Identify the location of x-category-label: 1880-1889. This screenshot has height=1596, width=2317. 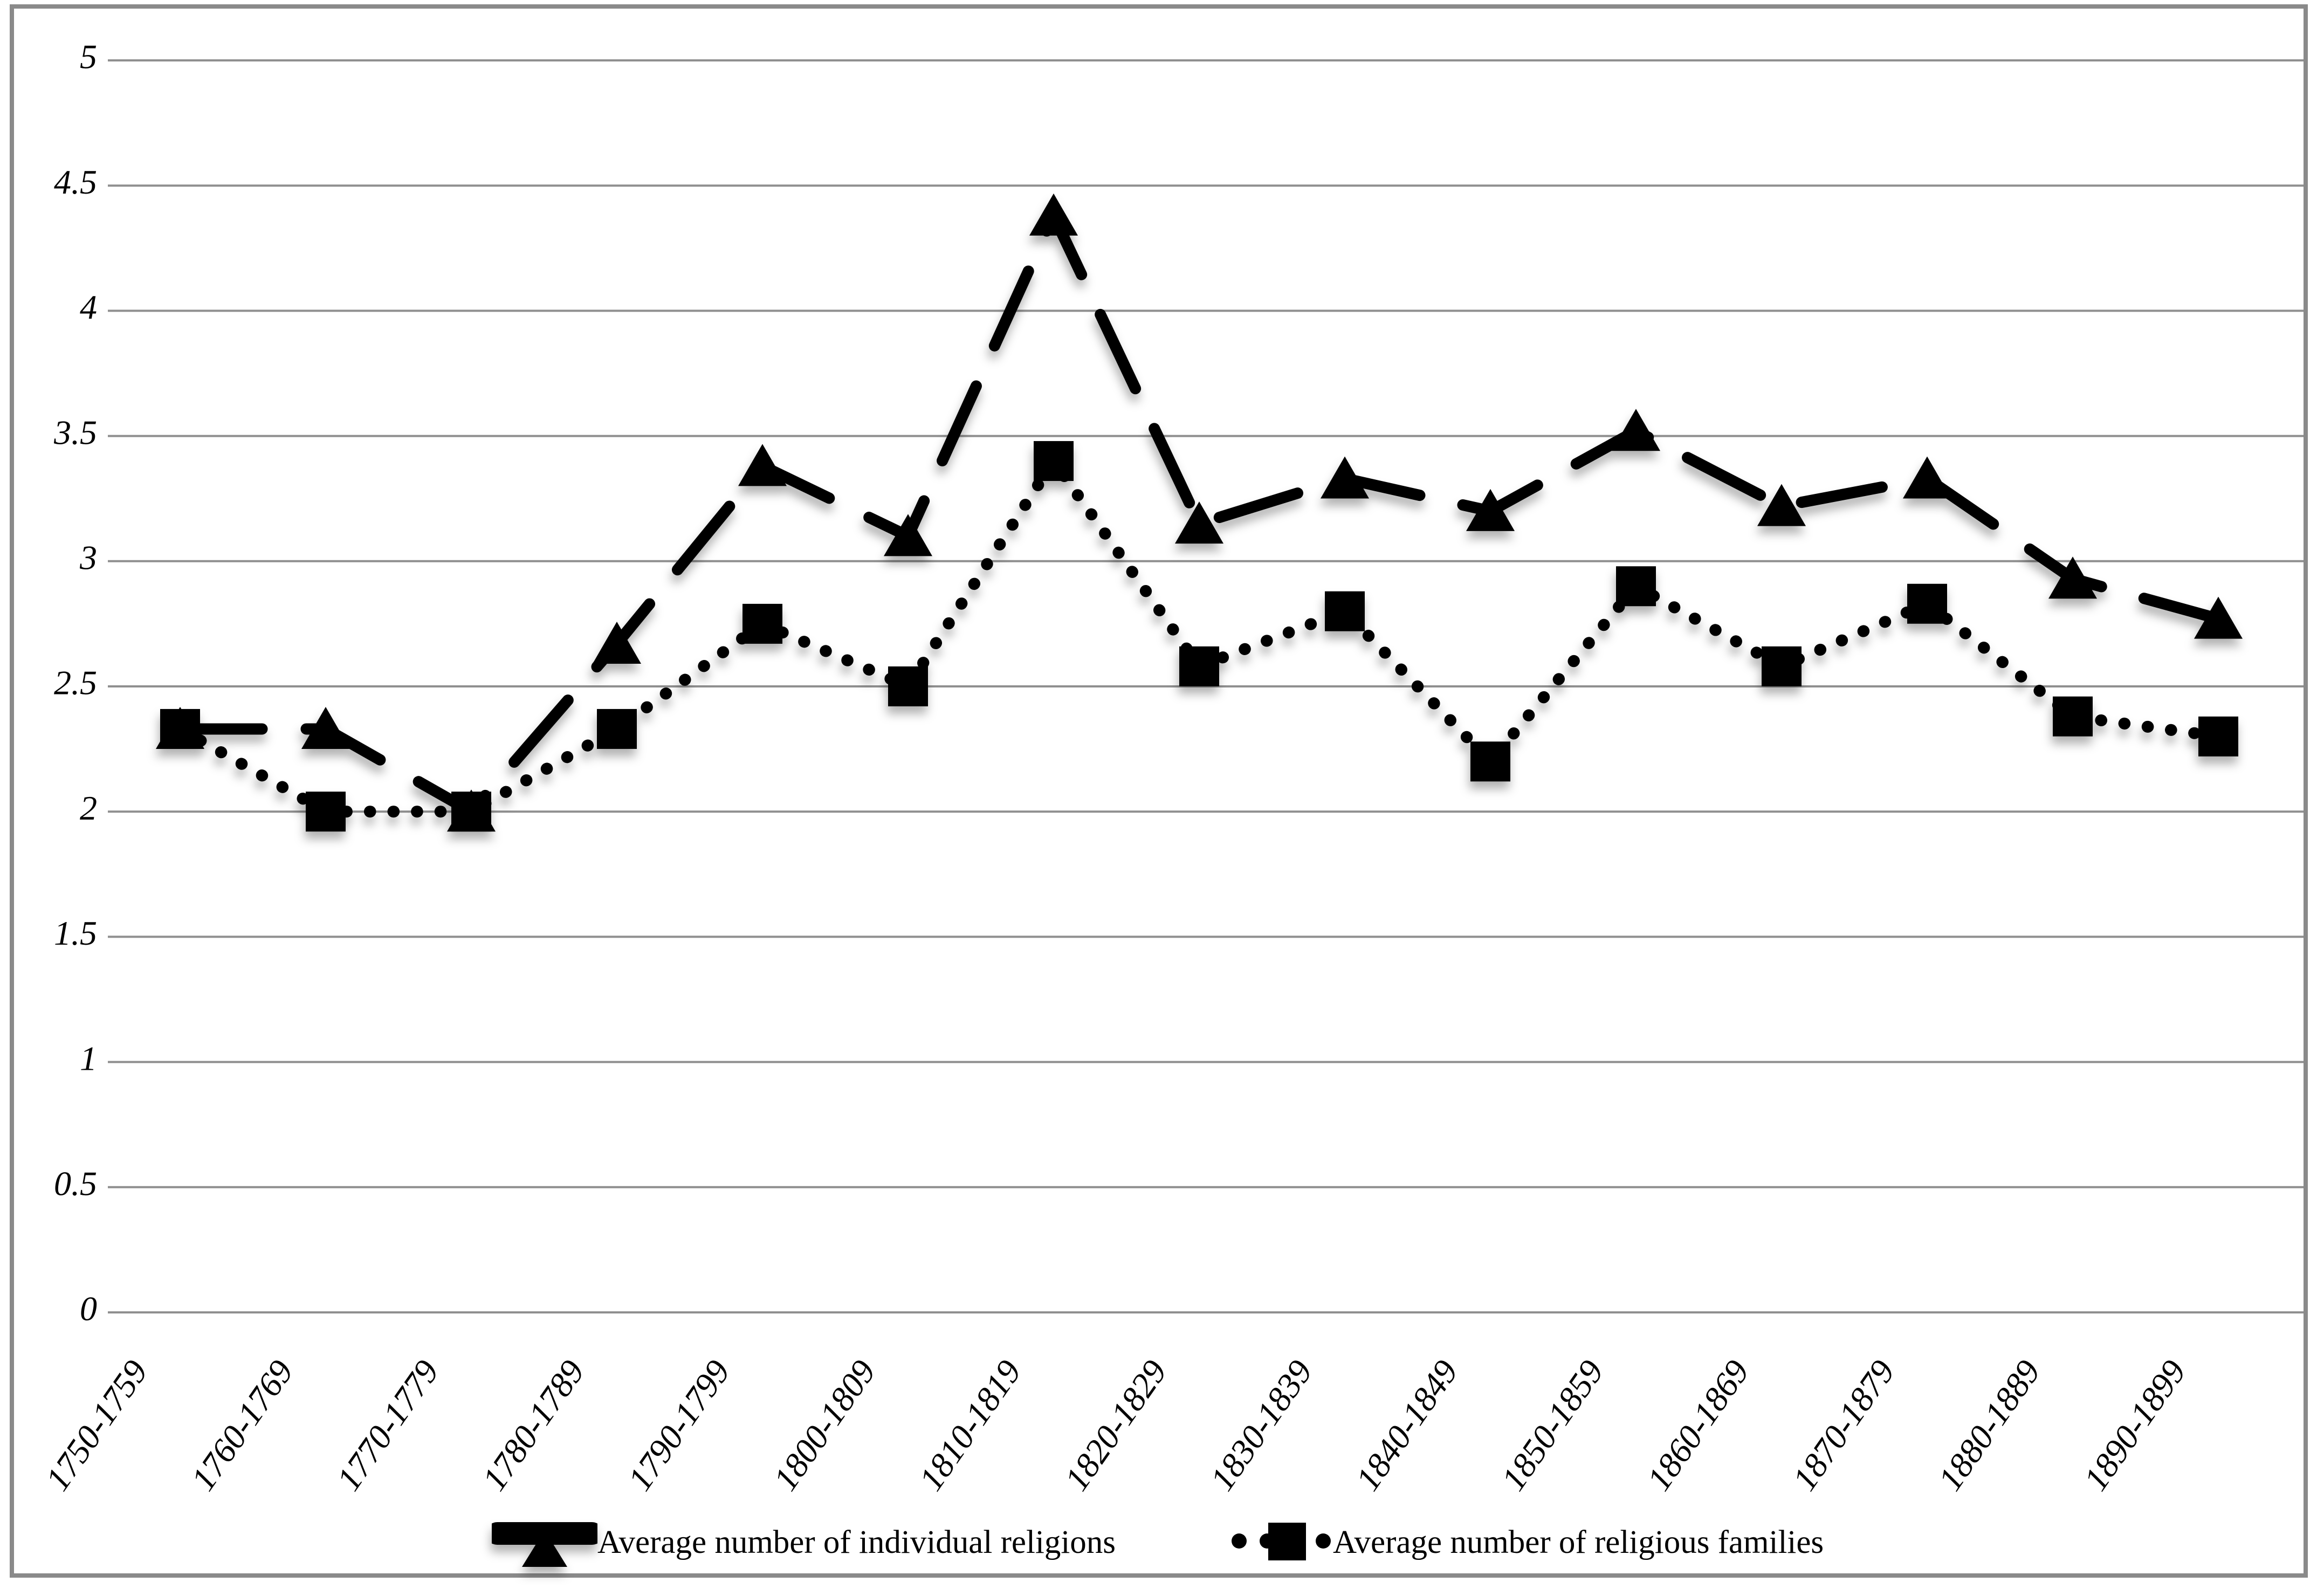
(1988, 1425).